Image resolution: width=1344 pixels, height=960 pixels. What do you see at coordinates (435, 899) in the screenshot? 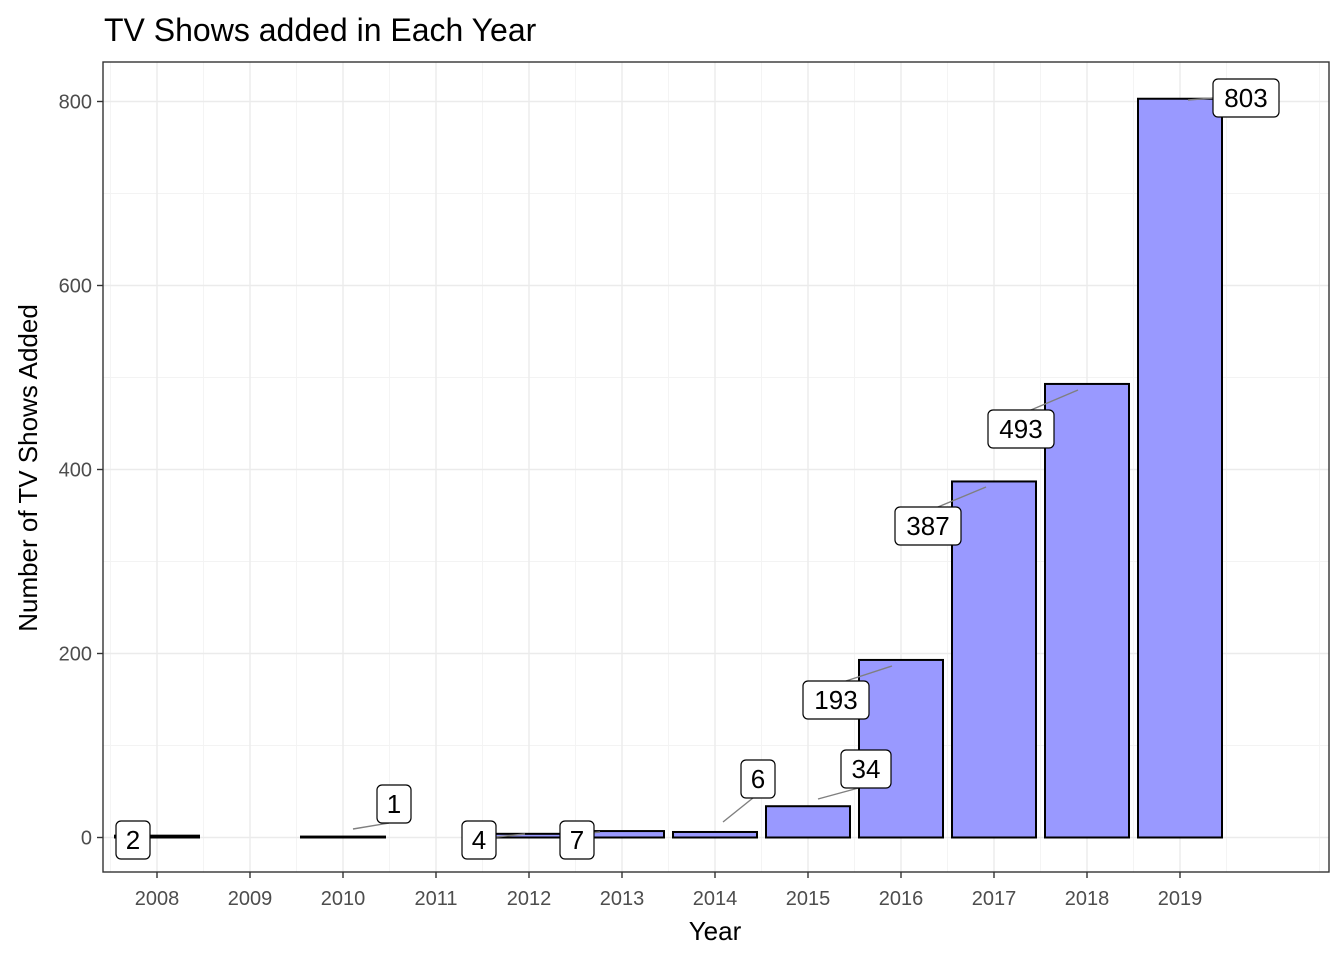
I see `x-tick-label-2011: 2011` at bounding box center [435, 899].